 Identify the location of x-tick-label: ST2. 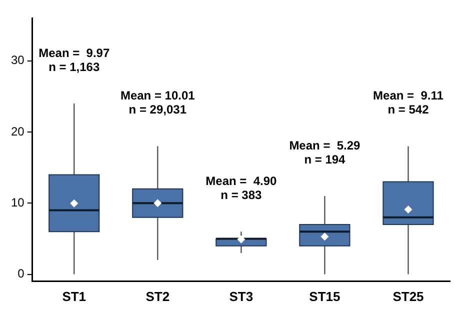
(158, 296).